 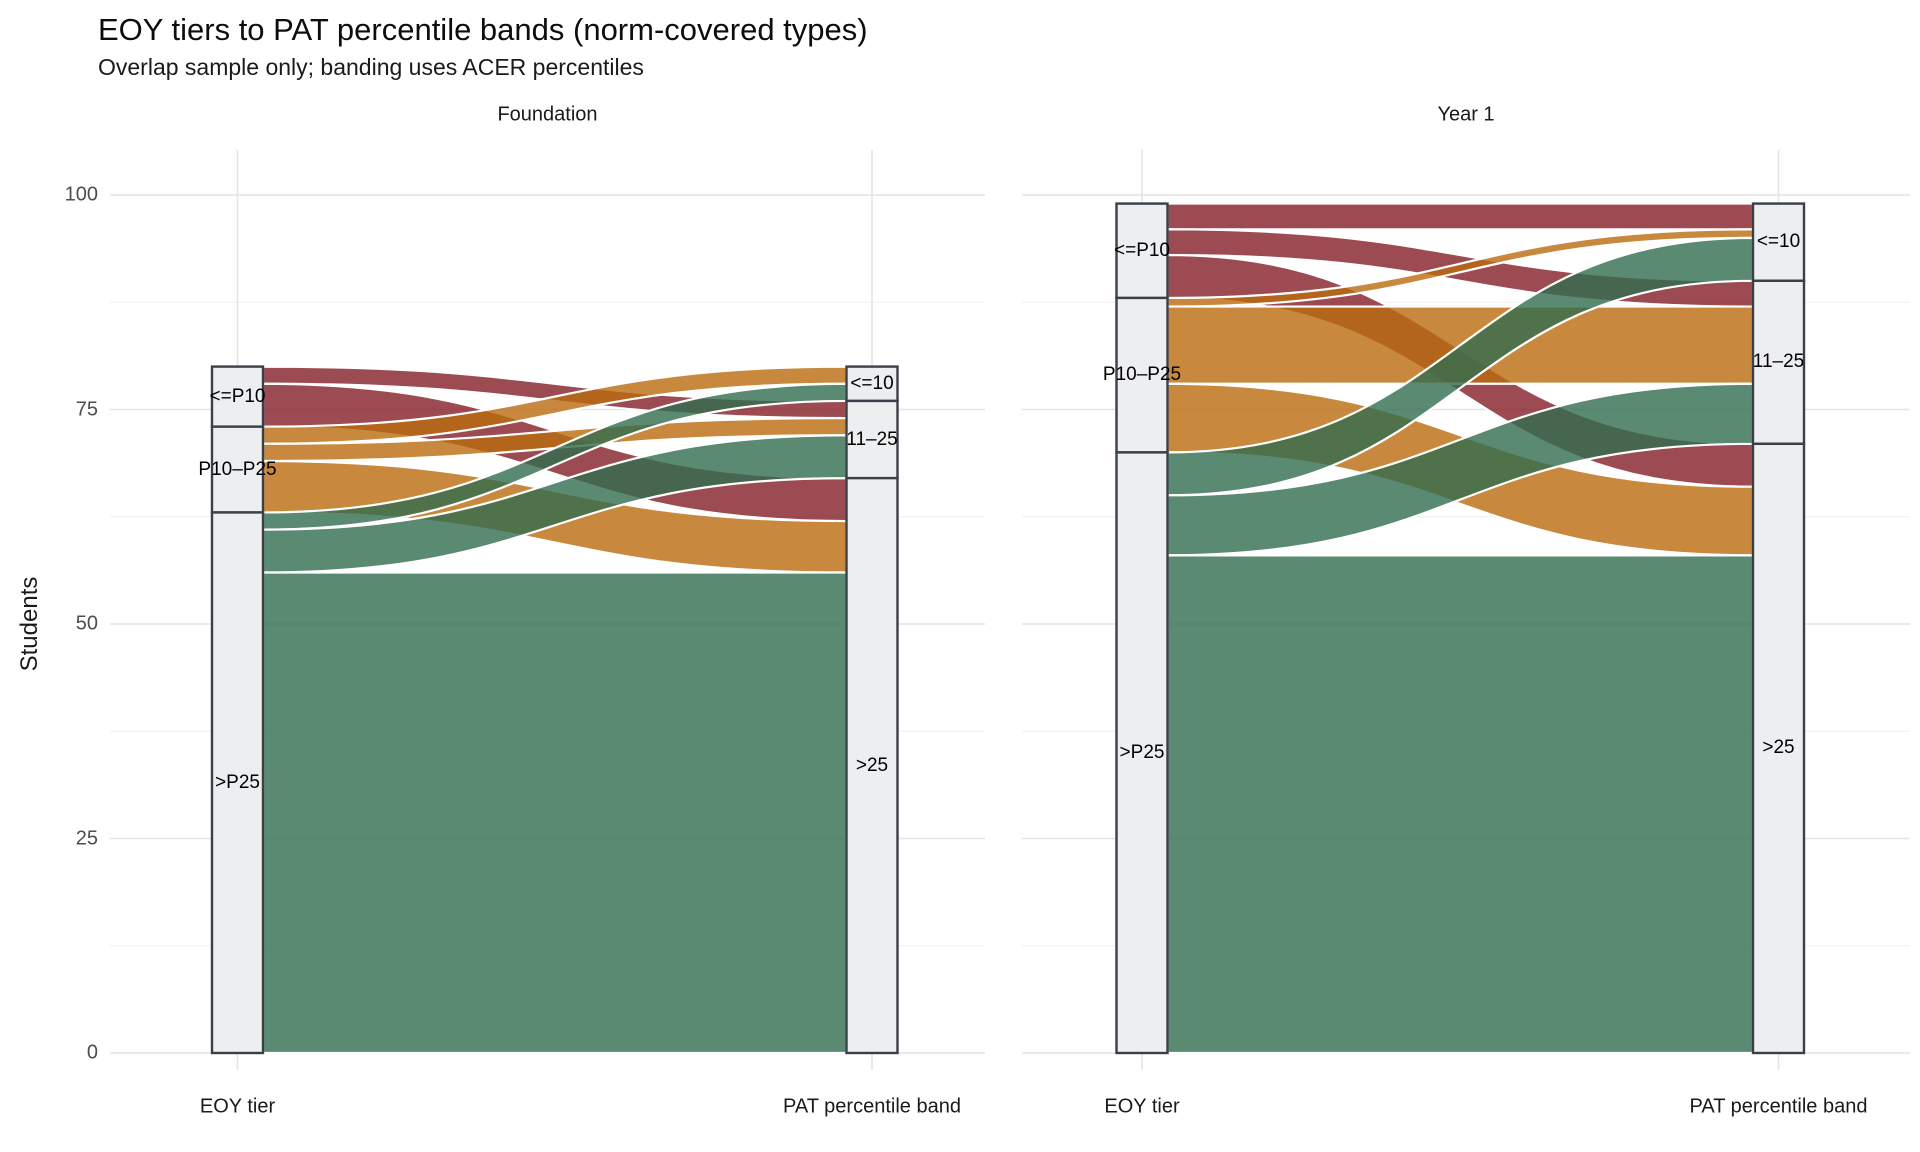 I want to click on y-tick-label: 0, so click(x=92, y=1052).